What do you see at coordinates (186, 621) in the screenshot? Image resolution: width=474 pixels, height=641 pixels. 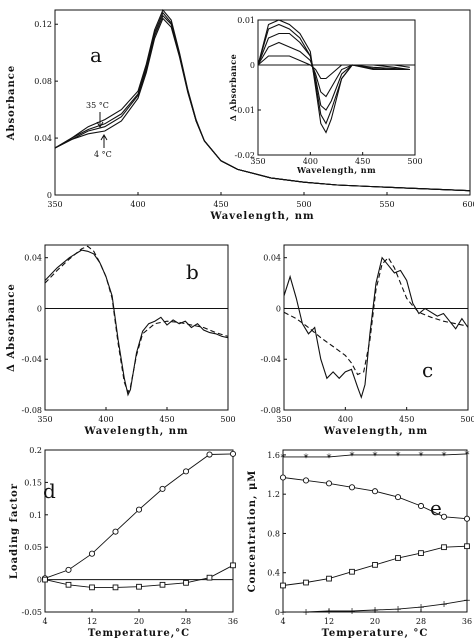 I see `x-tick-label: 28` at bounding box center [186, 621].